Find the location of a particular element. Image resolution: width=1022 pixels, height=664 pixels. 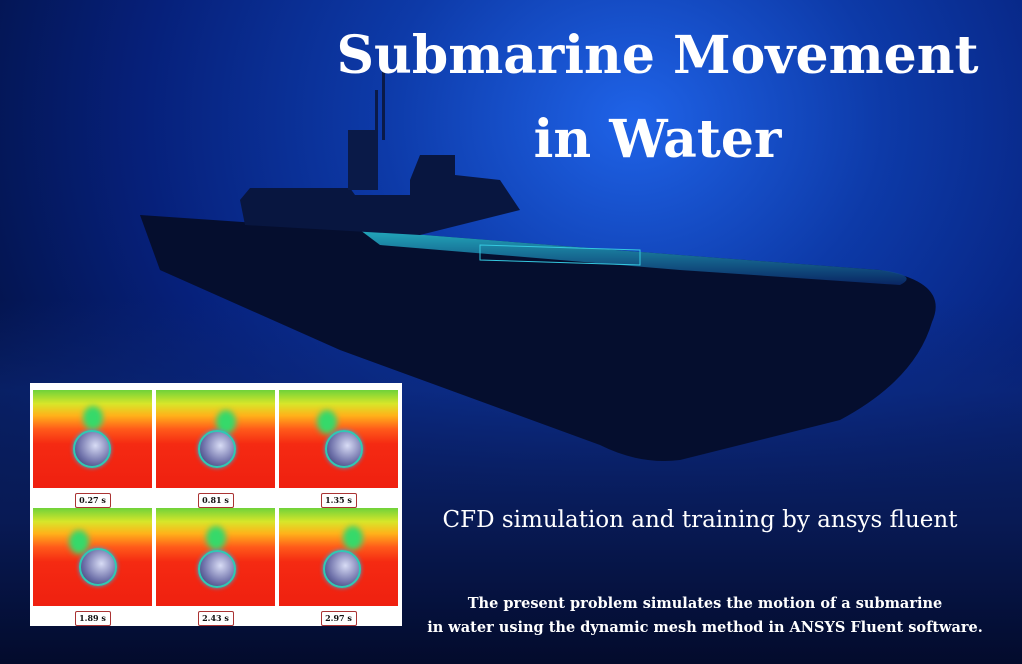

snapshot: 1.89 s is located at coordinates (92, 567).